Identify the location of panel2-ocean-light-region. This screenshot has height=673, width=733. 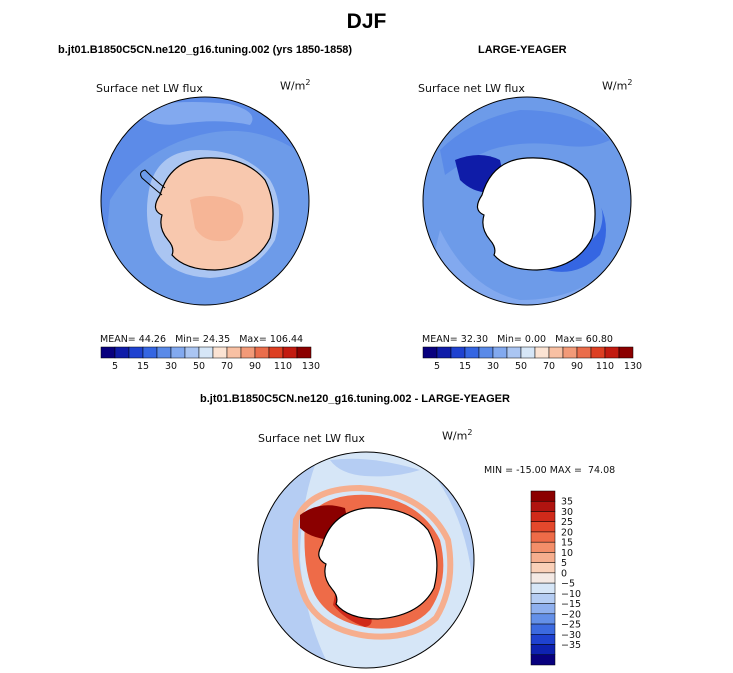
(527, 267).